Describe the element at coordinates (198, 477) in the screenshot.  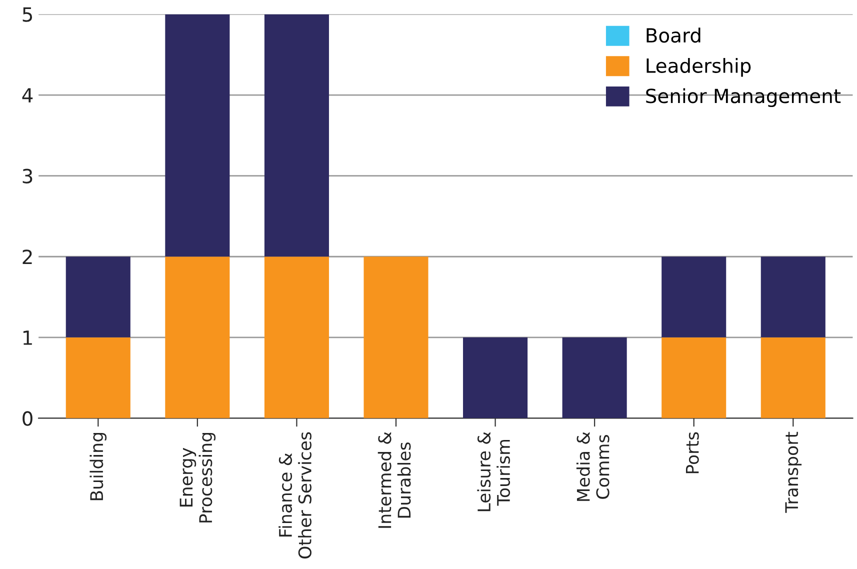
I see `x-tick-label: Energy Processing` at that location.